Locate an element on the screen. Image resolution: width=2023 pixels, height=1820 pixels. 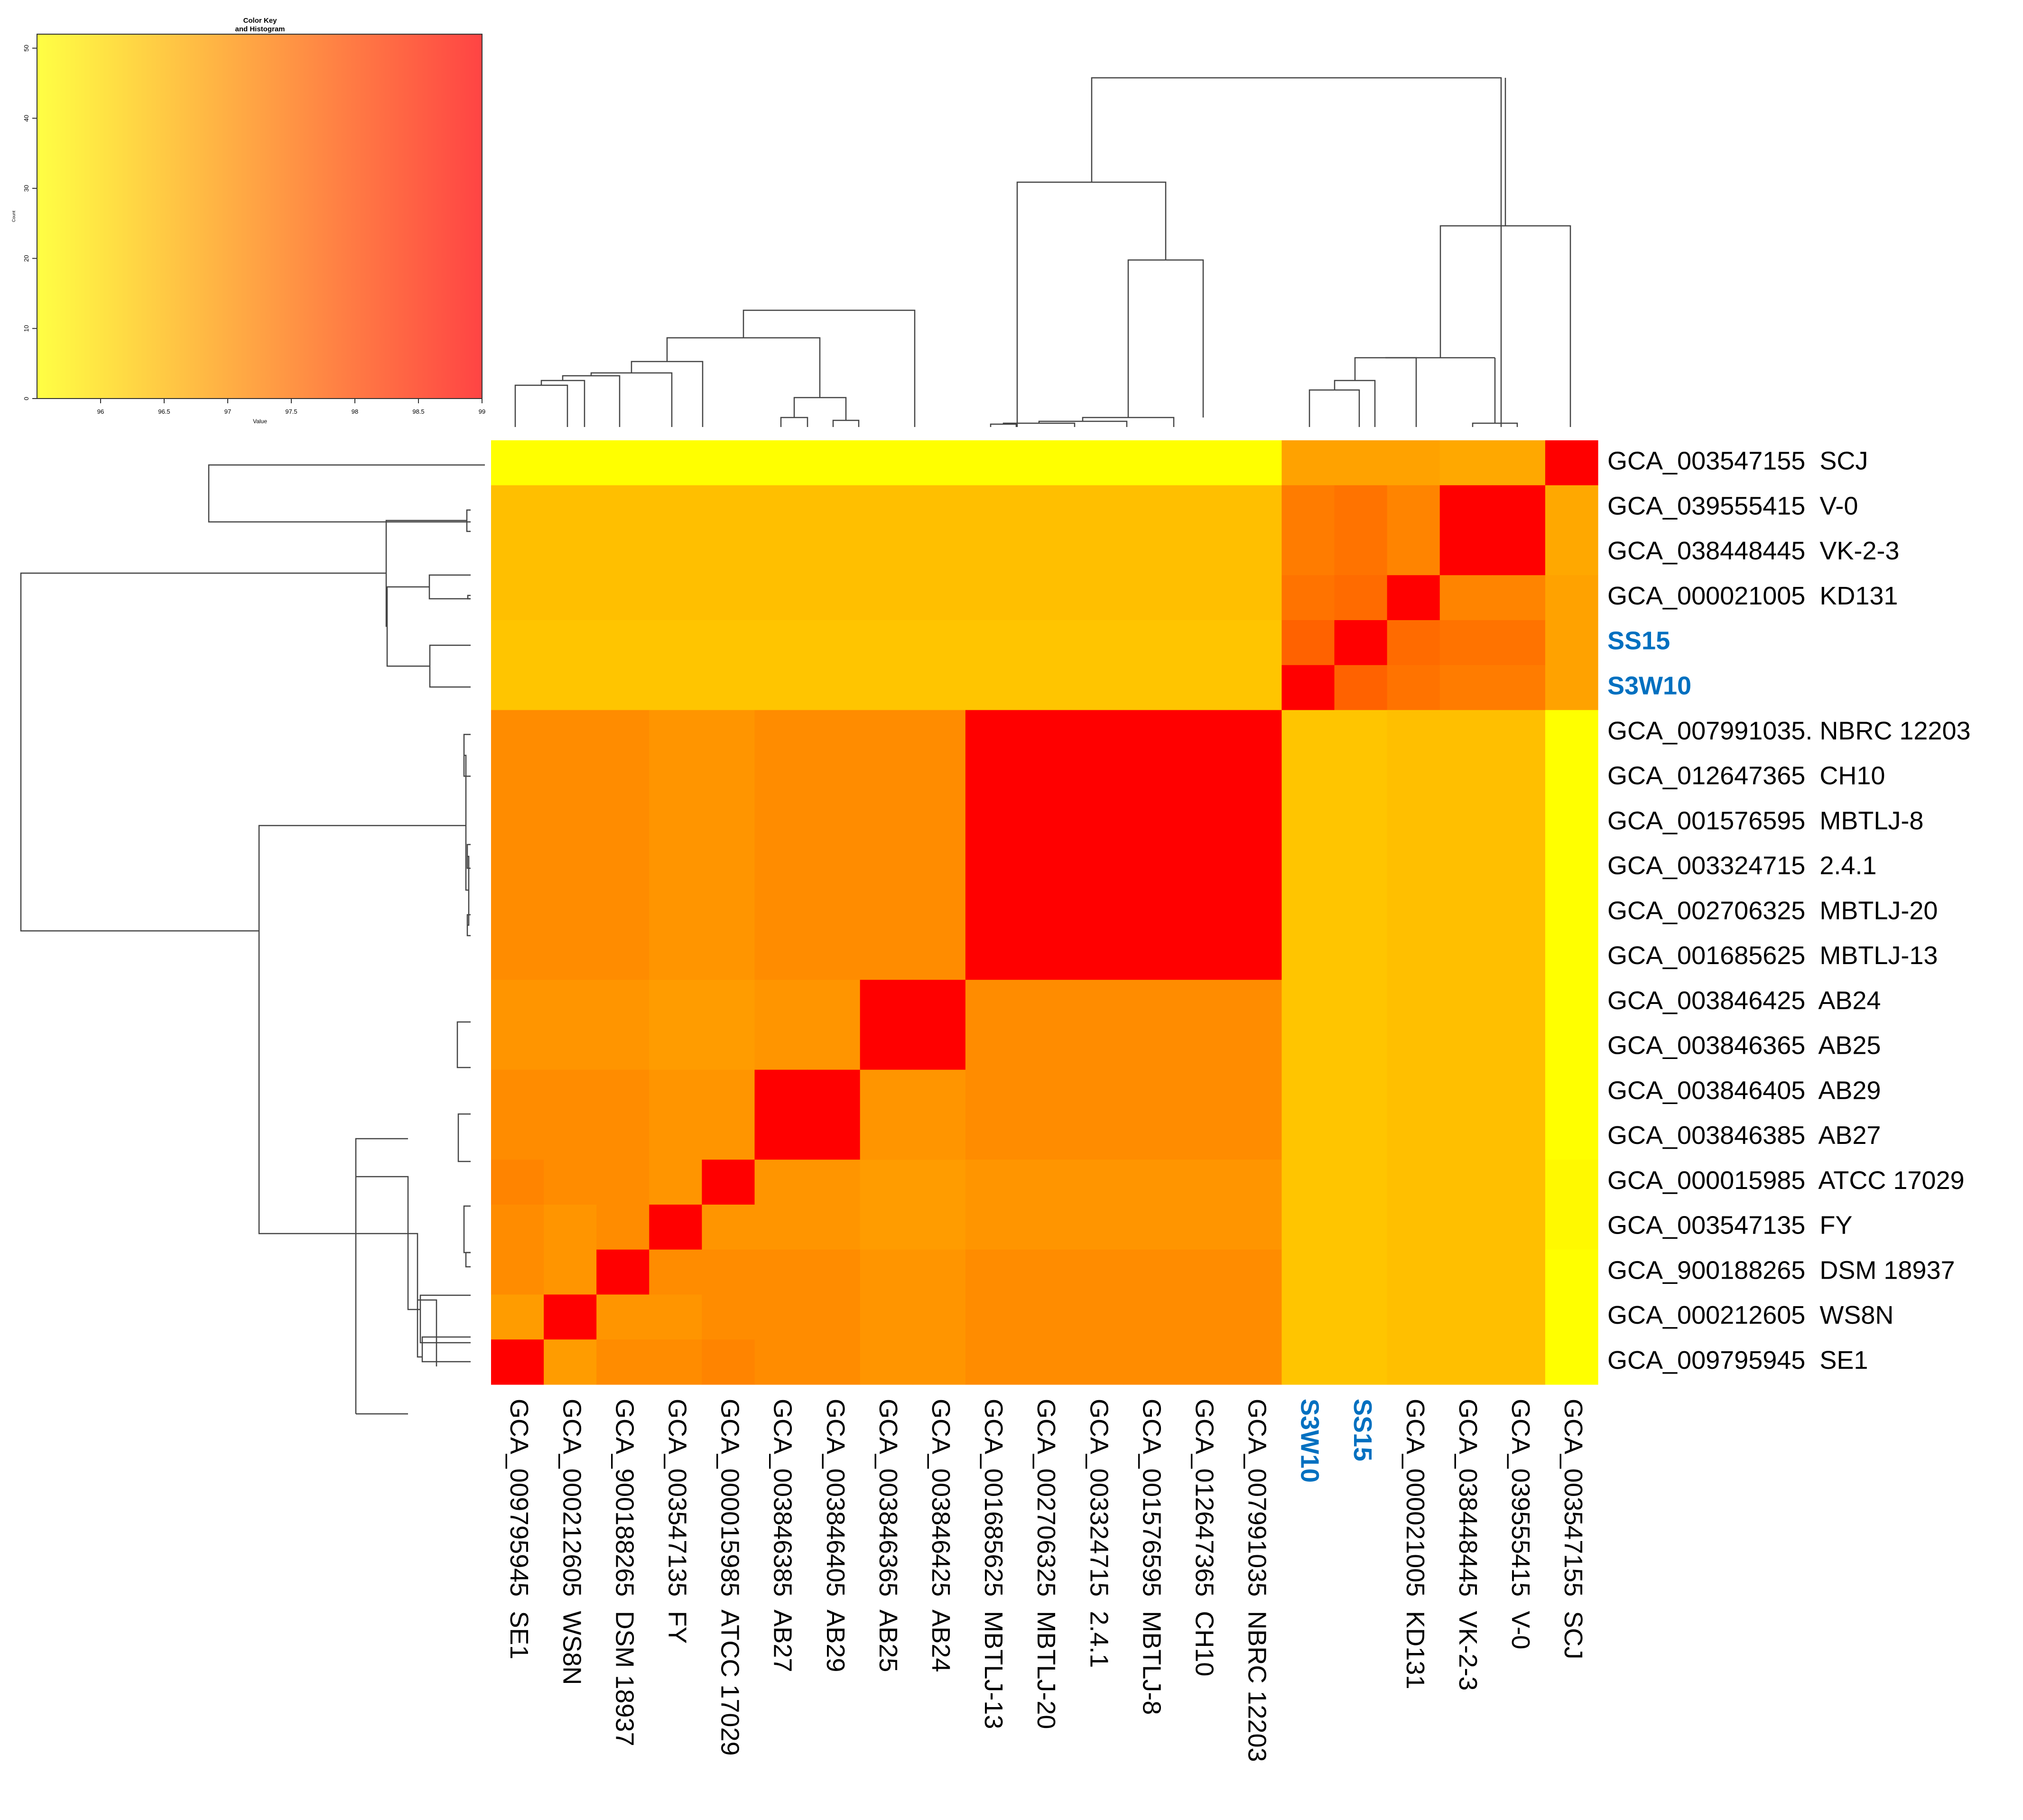
heatmap-cell-r0-c14 is located at coordinates (1255, 463).